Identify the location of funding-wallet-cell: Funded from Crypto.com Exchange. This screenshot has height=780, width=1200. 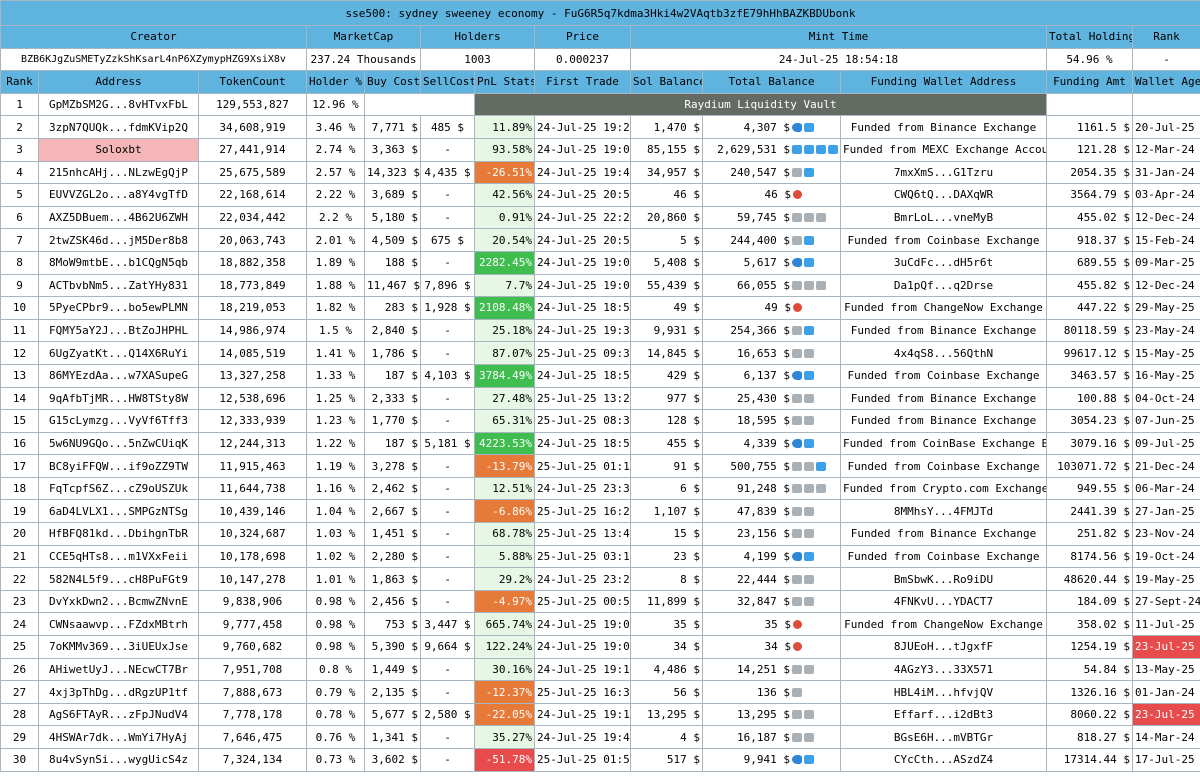
(943, 488).